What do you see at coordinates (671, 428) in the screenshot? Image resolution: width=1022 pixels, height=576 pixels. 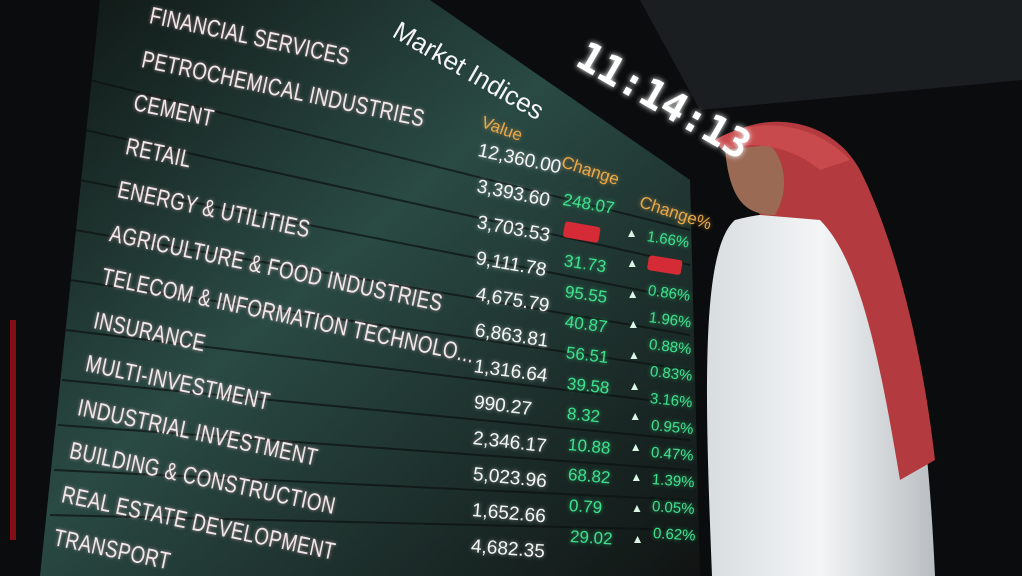 I see `change-pct-value: 0.95%` at bounding box center [671, 428].